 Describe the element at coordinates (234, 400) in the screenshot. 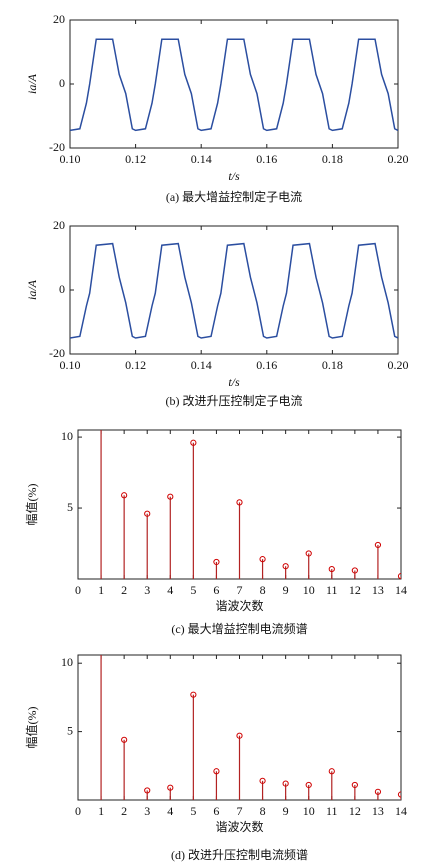

I see `caption: (b) 改进升压控制定子电流` at that location.